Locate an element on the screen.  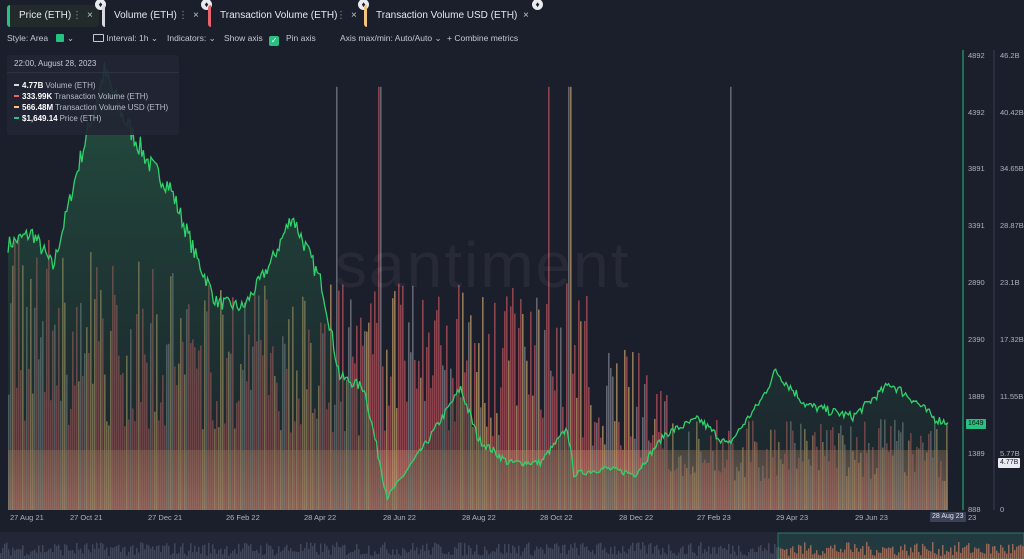
tooltip-row: 333.99K Transaction Volume (ETH) is located at coordinates (81, 96).